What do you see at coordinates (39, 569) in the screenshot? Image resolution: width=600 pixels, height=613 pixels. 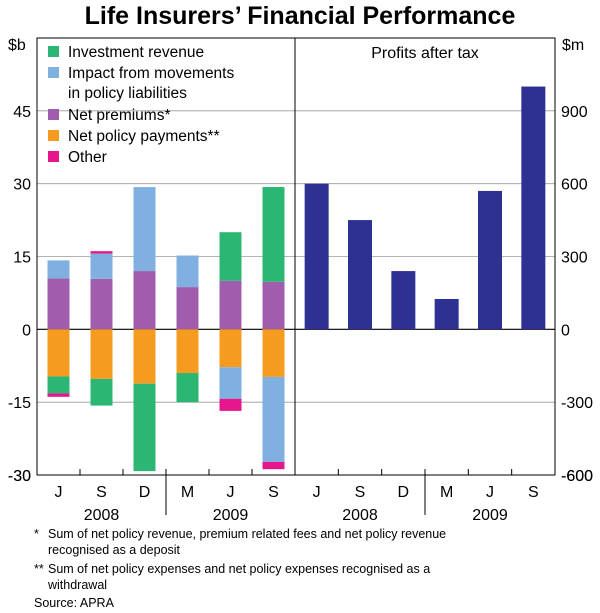 I see `footnote-2-marker: **` at bounding box center [39, 569].